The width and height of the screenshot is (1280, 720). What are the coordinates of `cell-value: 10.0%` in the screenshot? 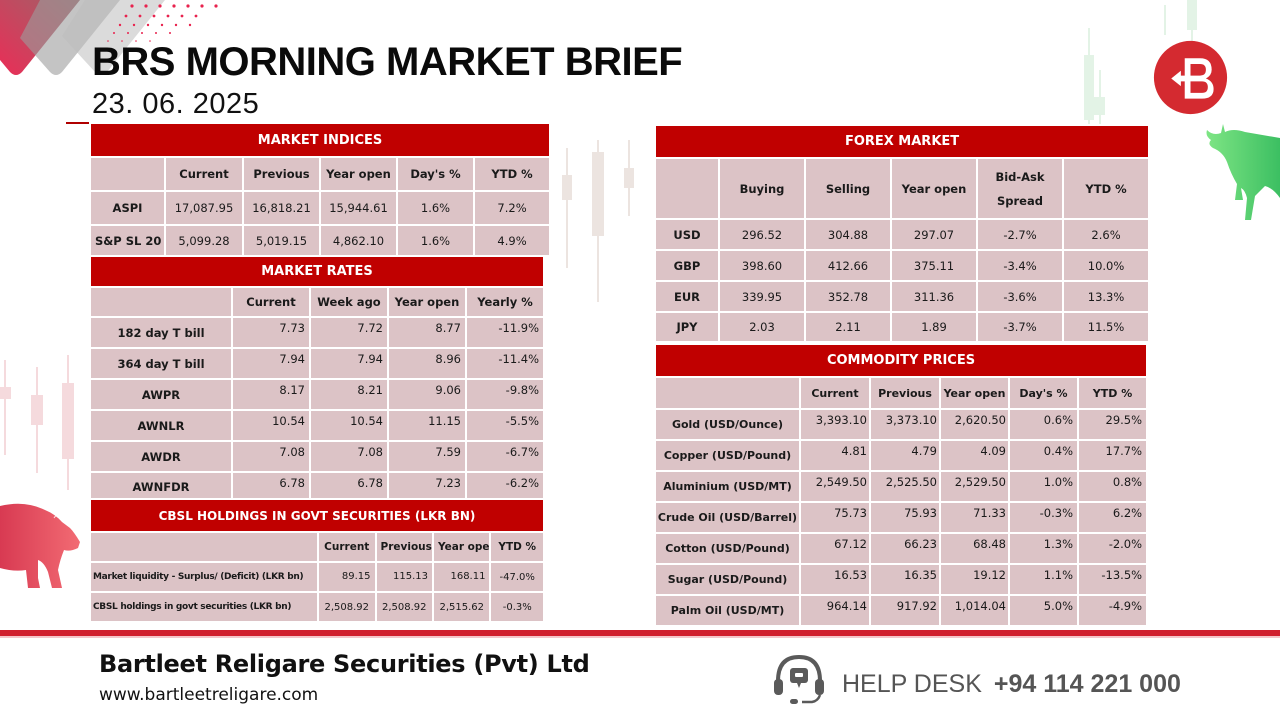 It's located at (1106, 265).